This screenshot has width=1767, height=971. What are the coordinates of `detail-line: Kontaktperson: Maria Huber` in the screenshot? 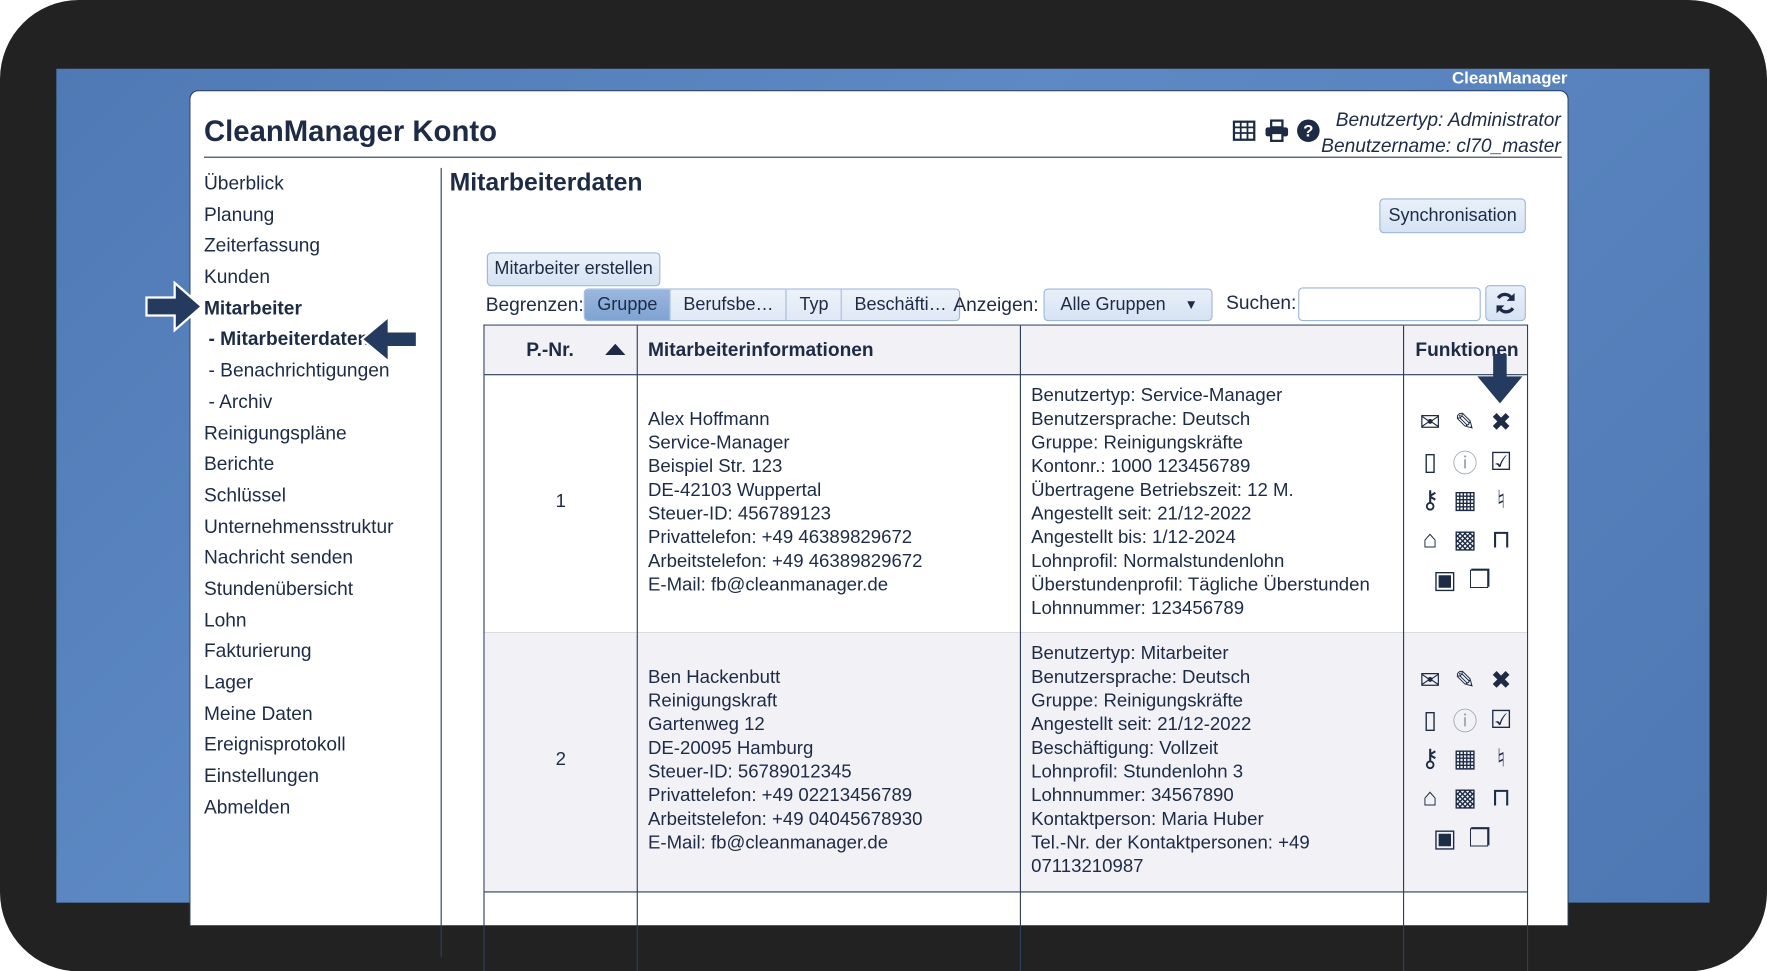 It's located at (1147, 819).